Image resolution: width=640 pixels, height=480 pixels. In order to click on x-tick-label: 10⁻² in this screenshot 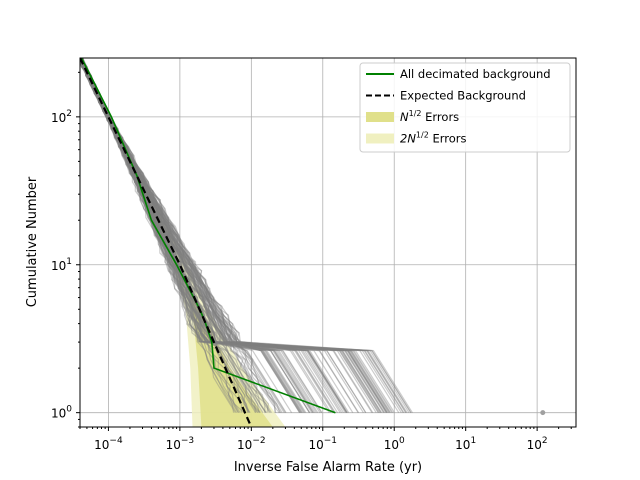, I will do `click(251, 444)`.